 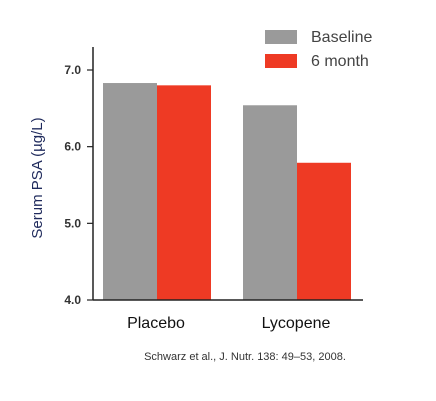 What do you see at coordinates (72, 223) in the screenshot?
I see `y-tick-label-5.0: 5.0` at bounding box center [72, 223].